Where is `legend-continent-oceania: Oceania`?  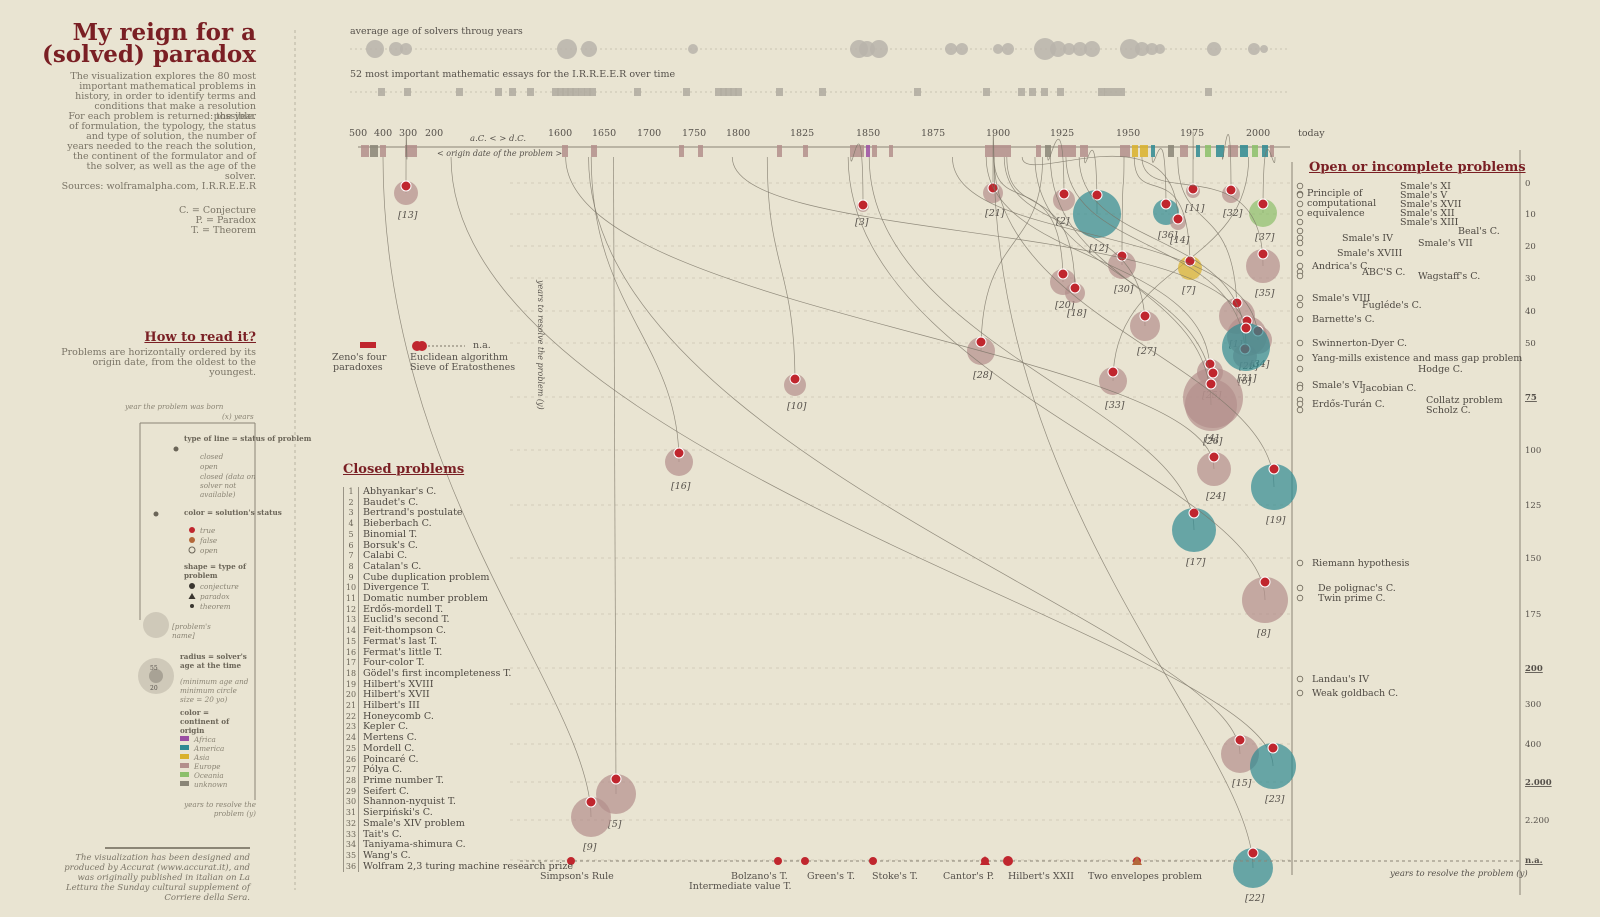
legend-continent-oceania: Oceania is located at coordinates (209, 775).